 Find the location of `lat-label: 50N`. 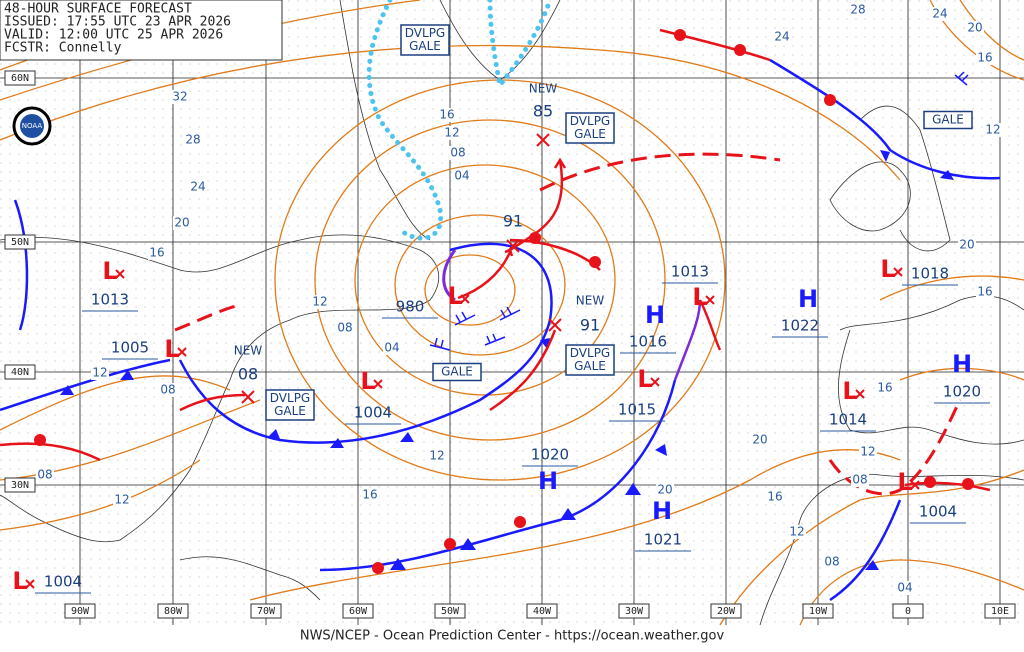

lat-label: 50N is located at coordinates (20, 242).